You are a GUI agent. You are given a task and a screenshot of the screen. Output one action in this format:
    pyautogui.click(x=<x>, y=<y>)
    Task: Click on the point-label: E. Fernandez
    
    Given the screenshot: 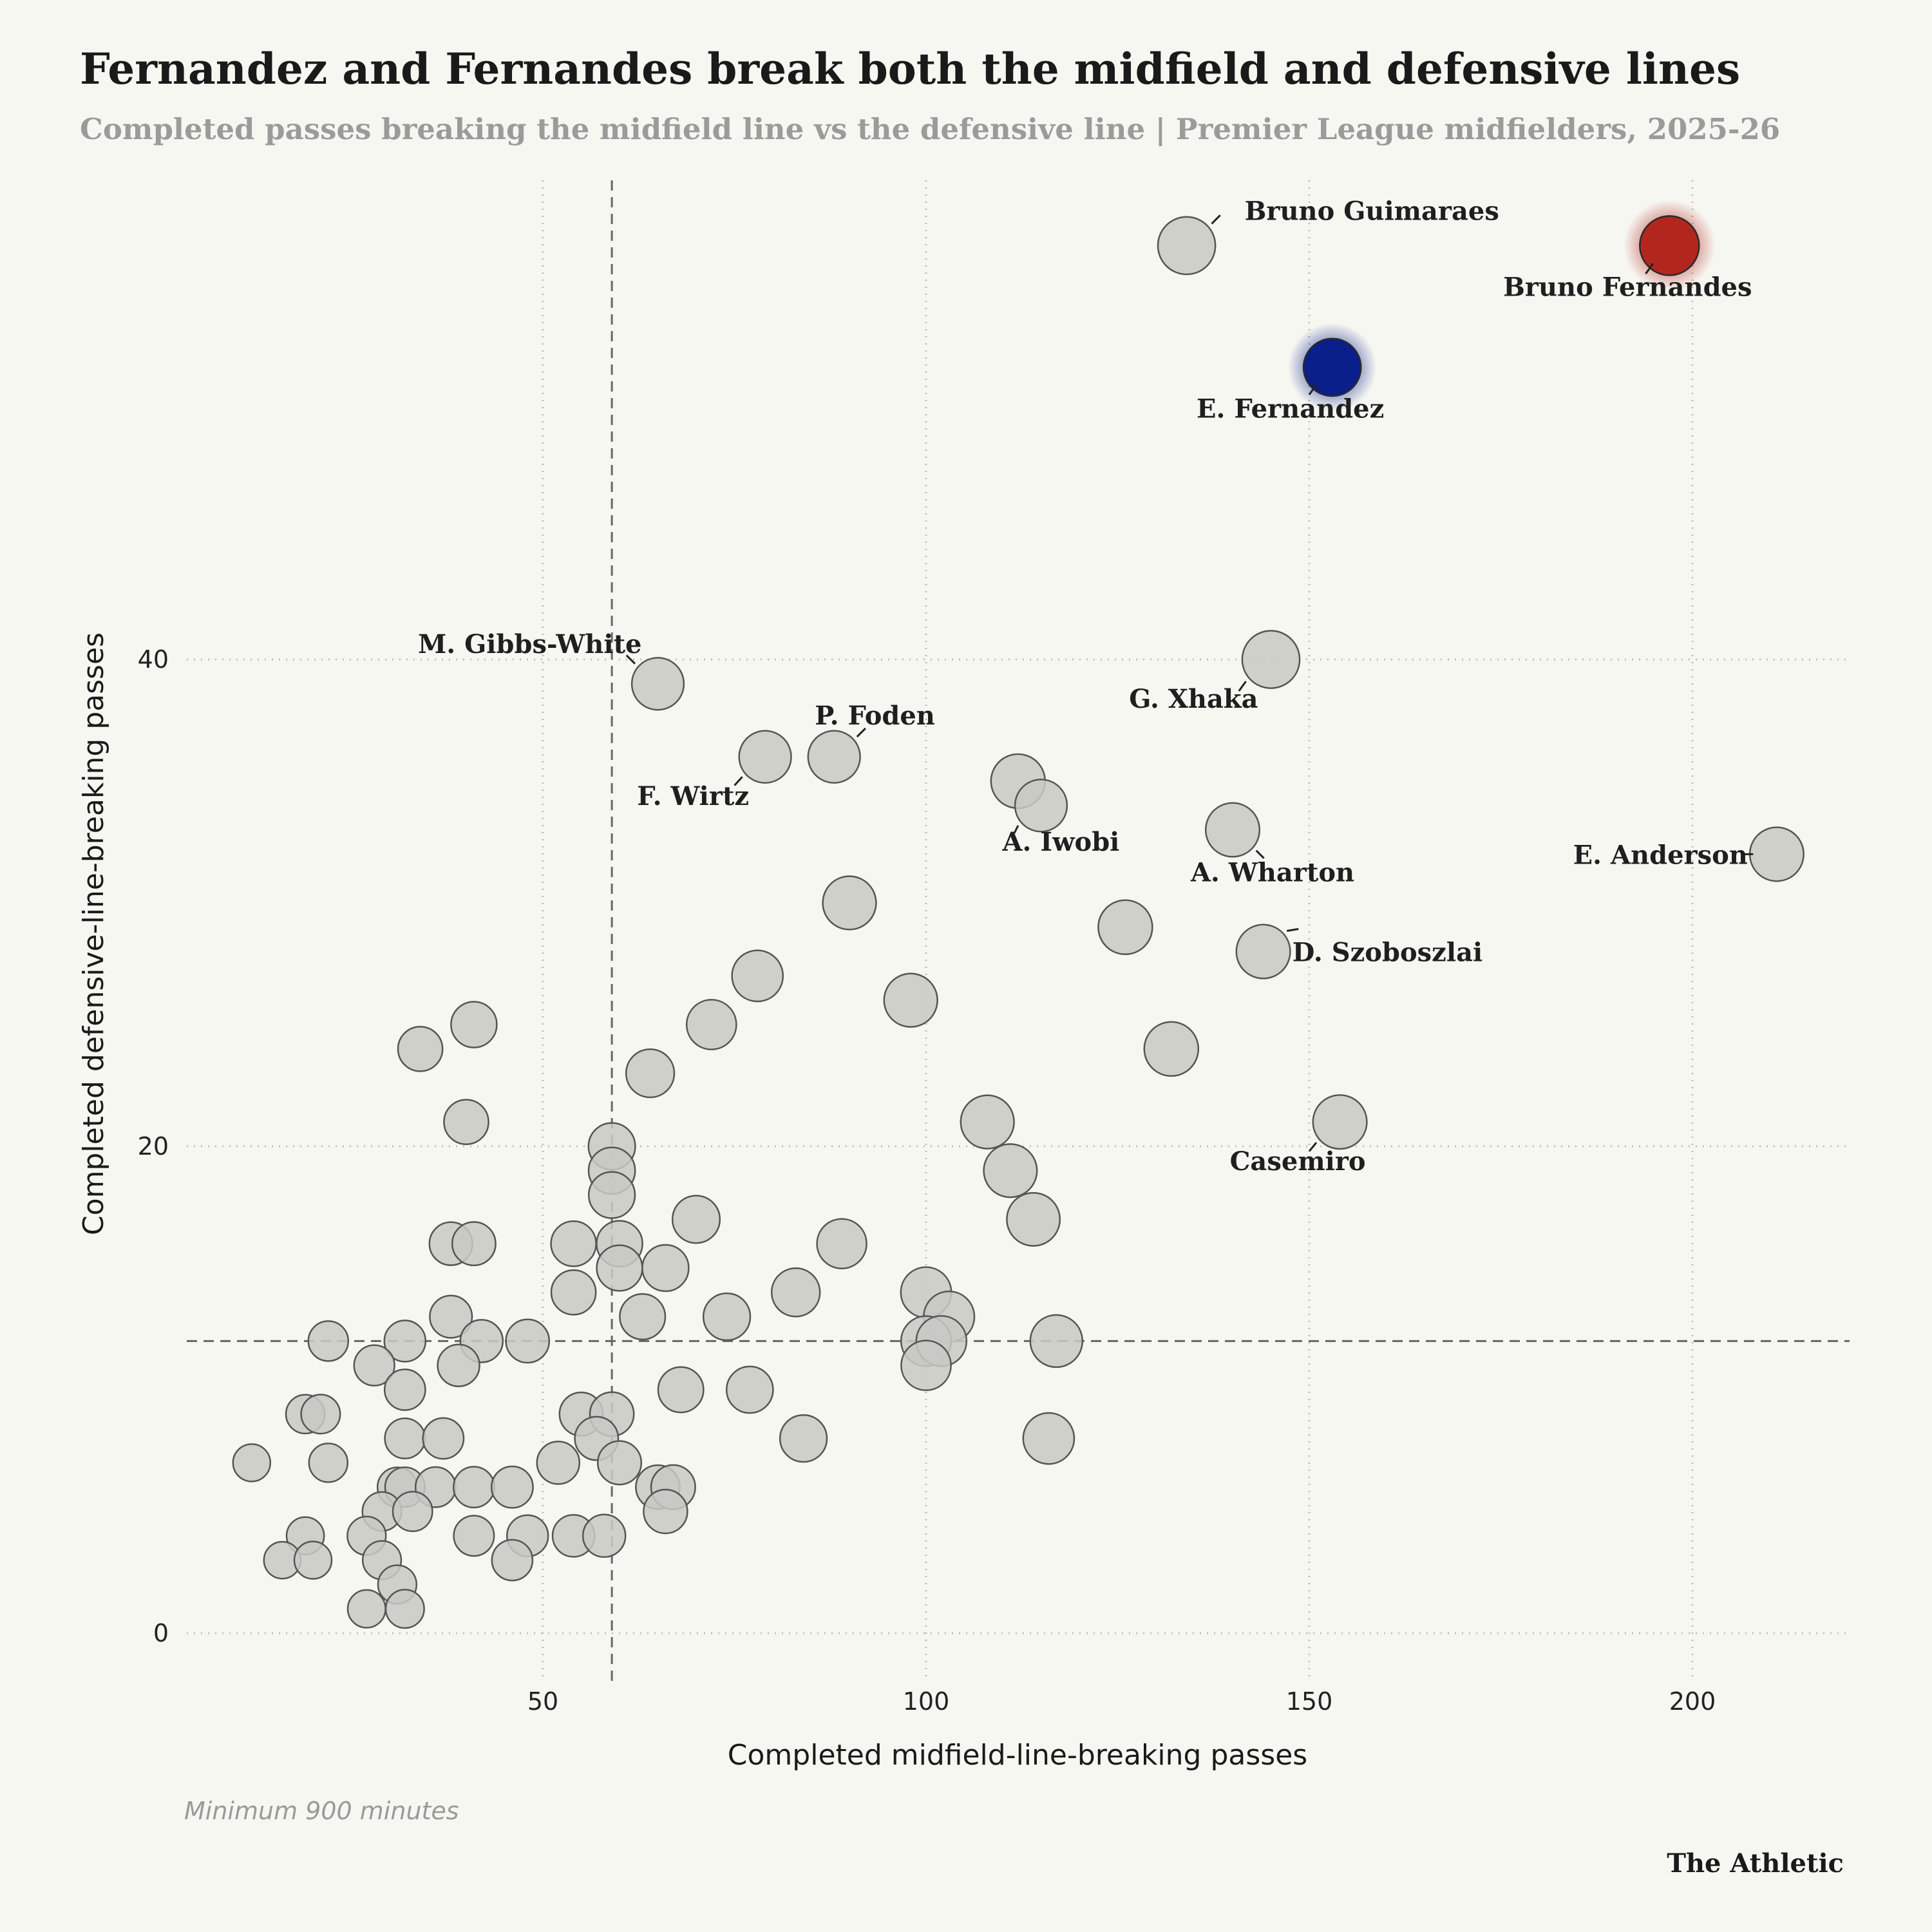 What is the action you would take?
    pyautogui.click(x=1290, y=409)
    